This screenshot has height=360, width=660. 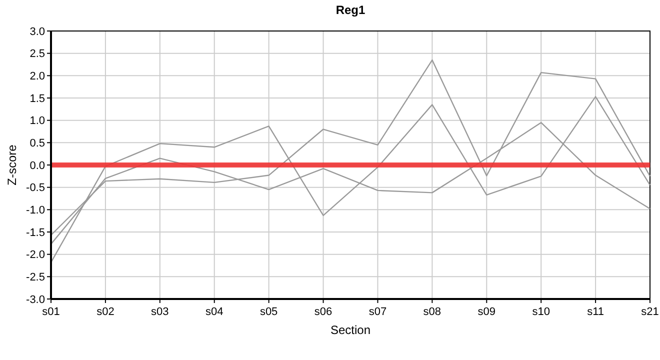 I want to click on x-tick-label: s11, so click(x=595, y=312).